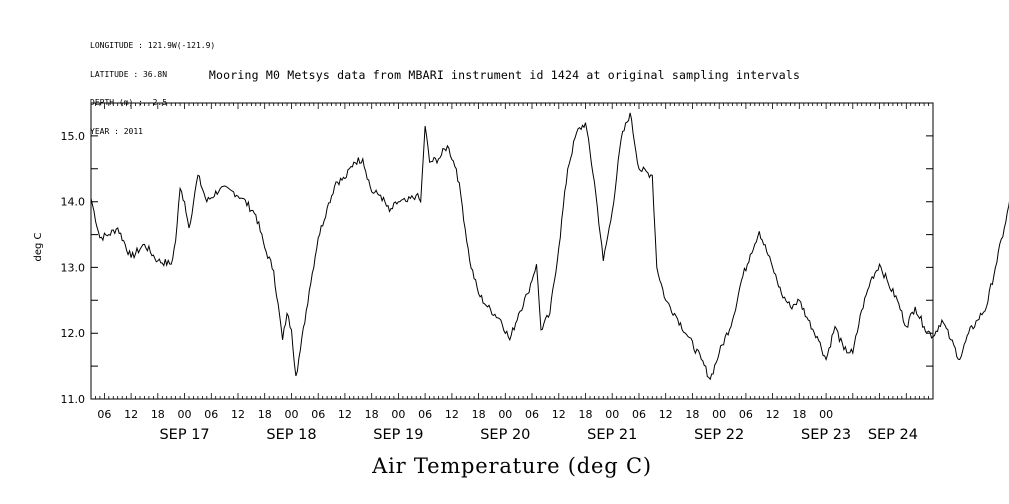 This screenshot has height=504, width=1009. Describe the element at coordinates (73, 399) in the screenshot. I see `y-tick-label: 11.0` at that location.